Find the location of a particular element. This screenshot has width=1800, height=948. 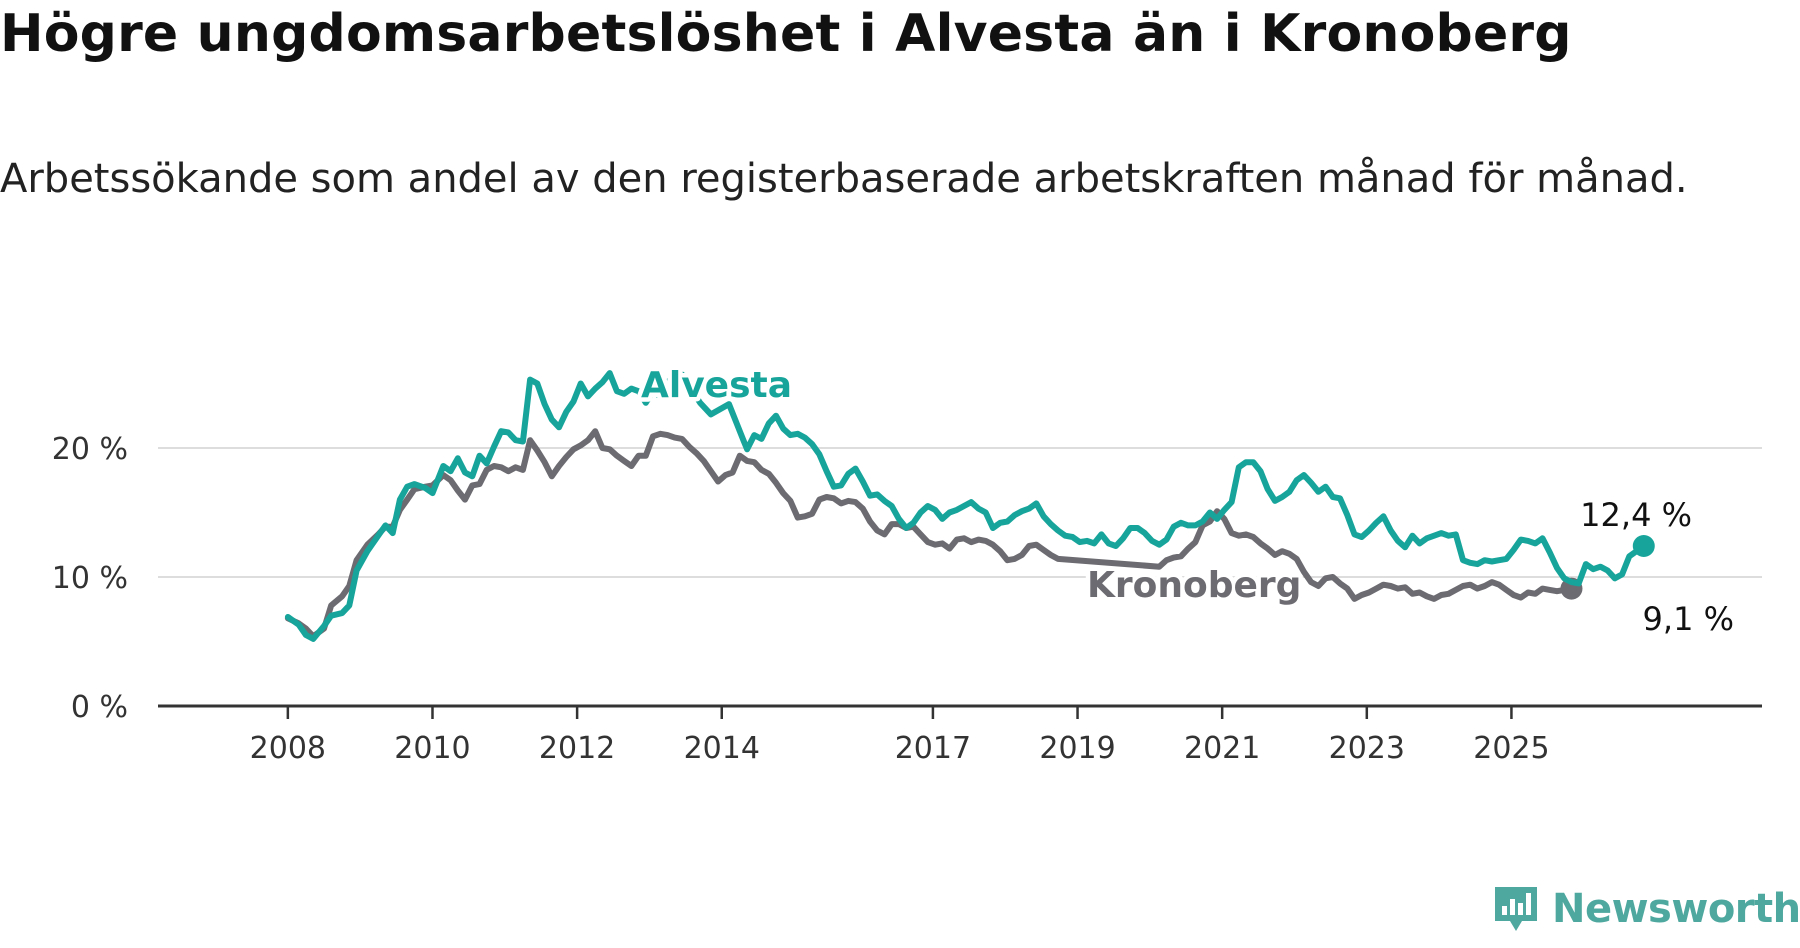

y-tick-label: 0 % is located at coordinates (99, 707).